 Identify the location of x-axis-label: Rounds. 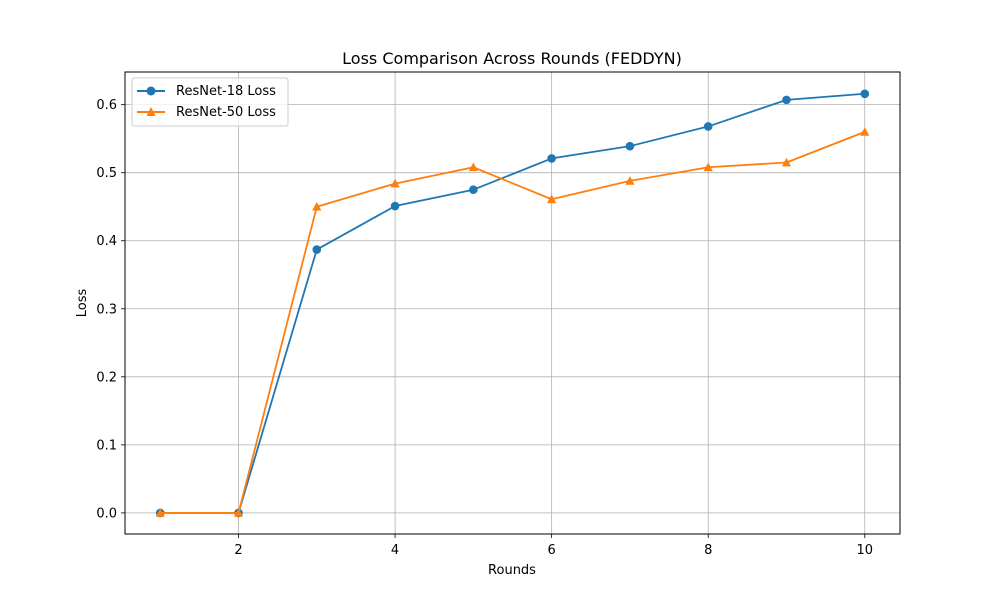
(512, 570).